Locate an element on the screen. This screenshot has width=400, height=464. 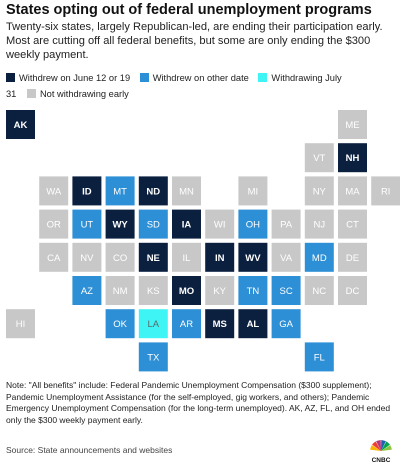
state-tile-label: LA is located at coordinates (153, 324).